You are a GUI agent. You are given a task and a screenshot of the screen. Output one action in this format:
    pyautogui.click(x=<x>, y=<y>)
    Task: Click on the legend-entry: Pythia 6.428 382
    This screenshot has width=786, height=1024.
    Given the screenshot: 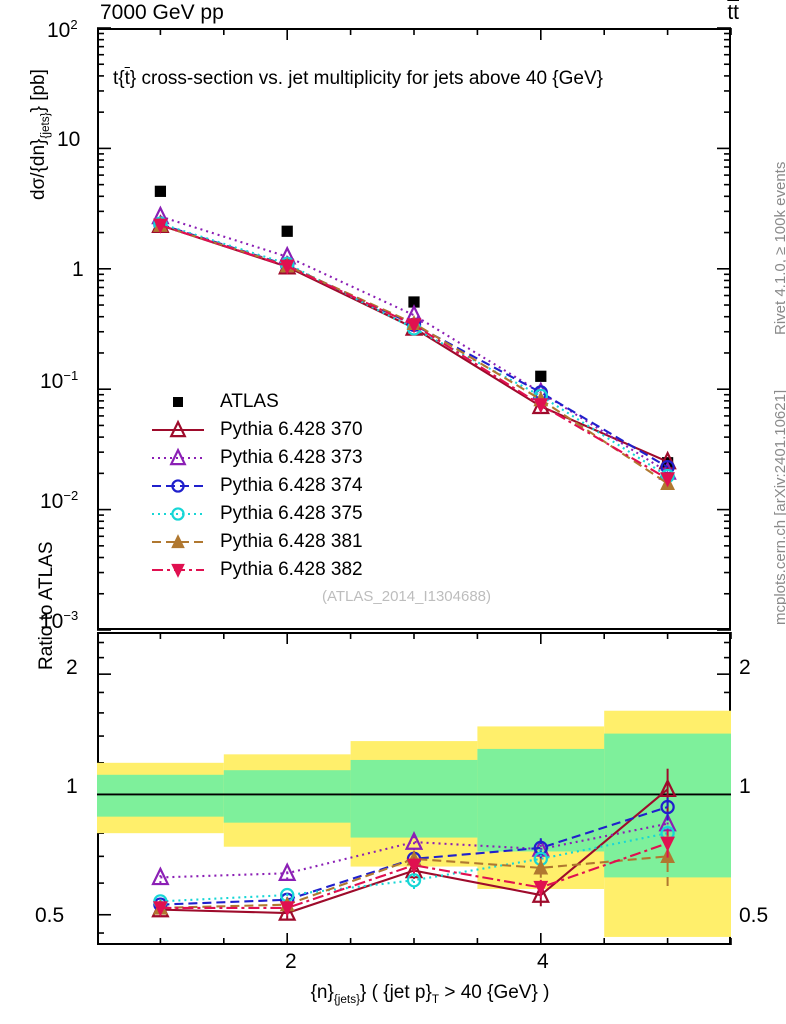 What is the action you would take?
    pyautogui.click(x=256, y=570)
    